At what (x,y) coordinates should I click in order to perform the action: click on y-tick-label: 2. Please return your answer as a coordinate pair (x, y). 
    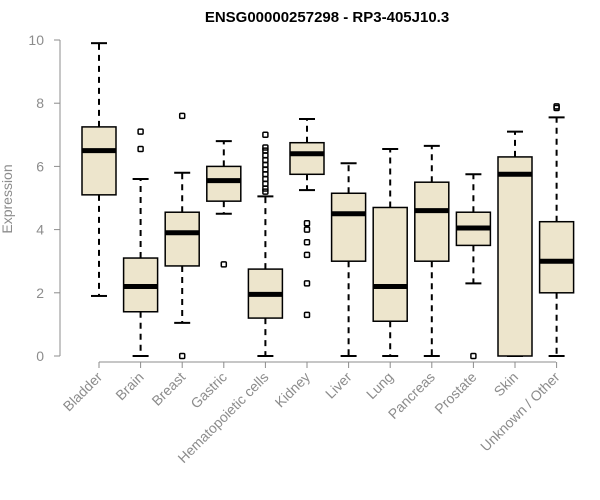
    Looking at the image, I should click on (40, 293).